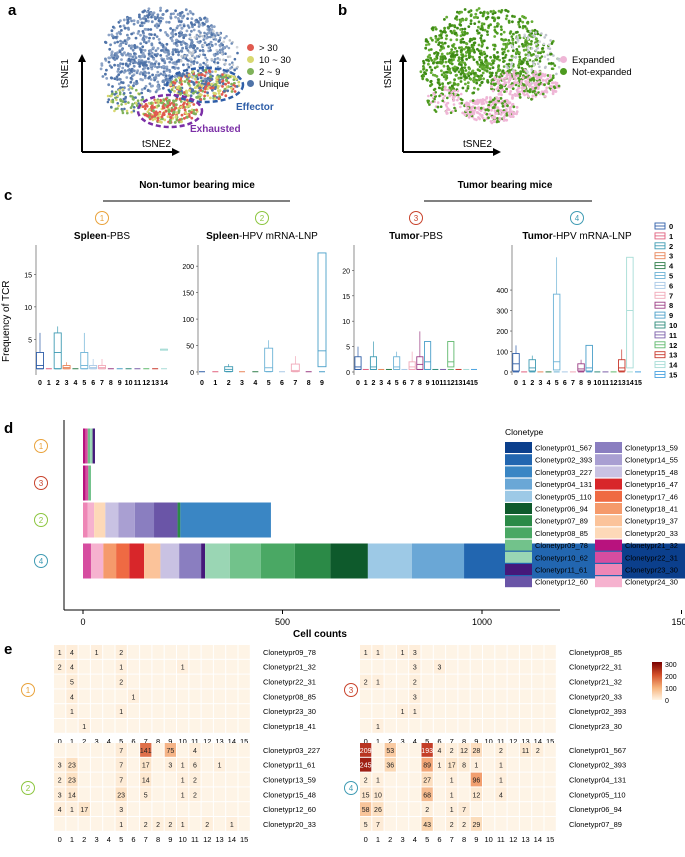 The image size is (685, 857). Describe the element at coordinates (671, 256) in the screenshot. I see `legend-label: 3` at that location.